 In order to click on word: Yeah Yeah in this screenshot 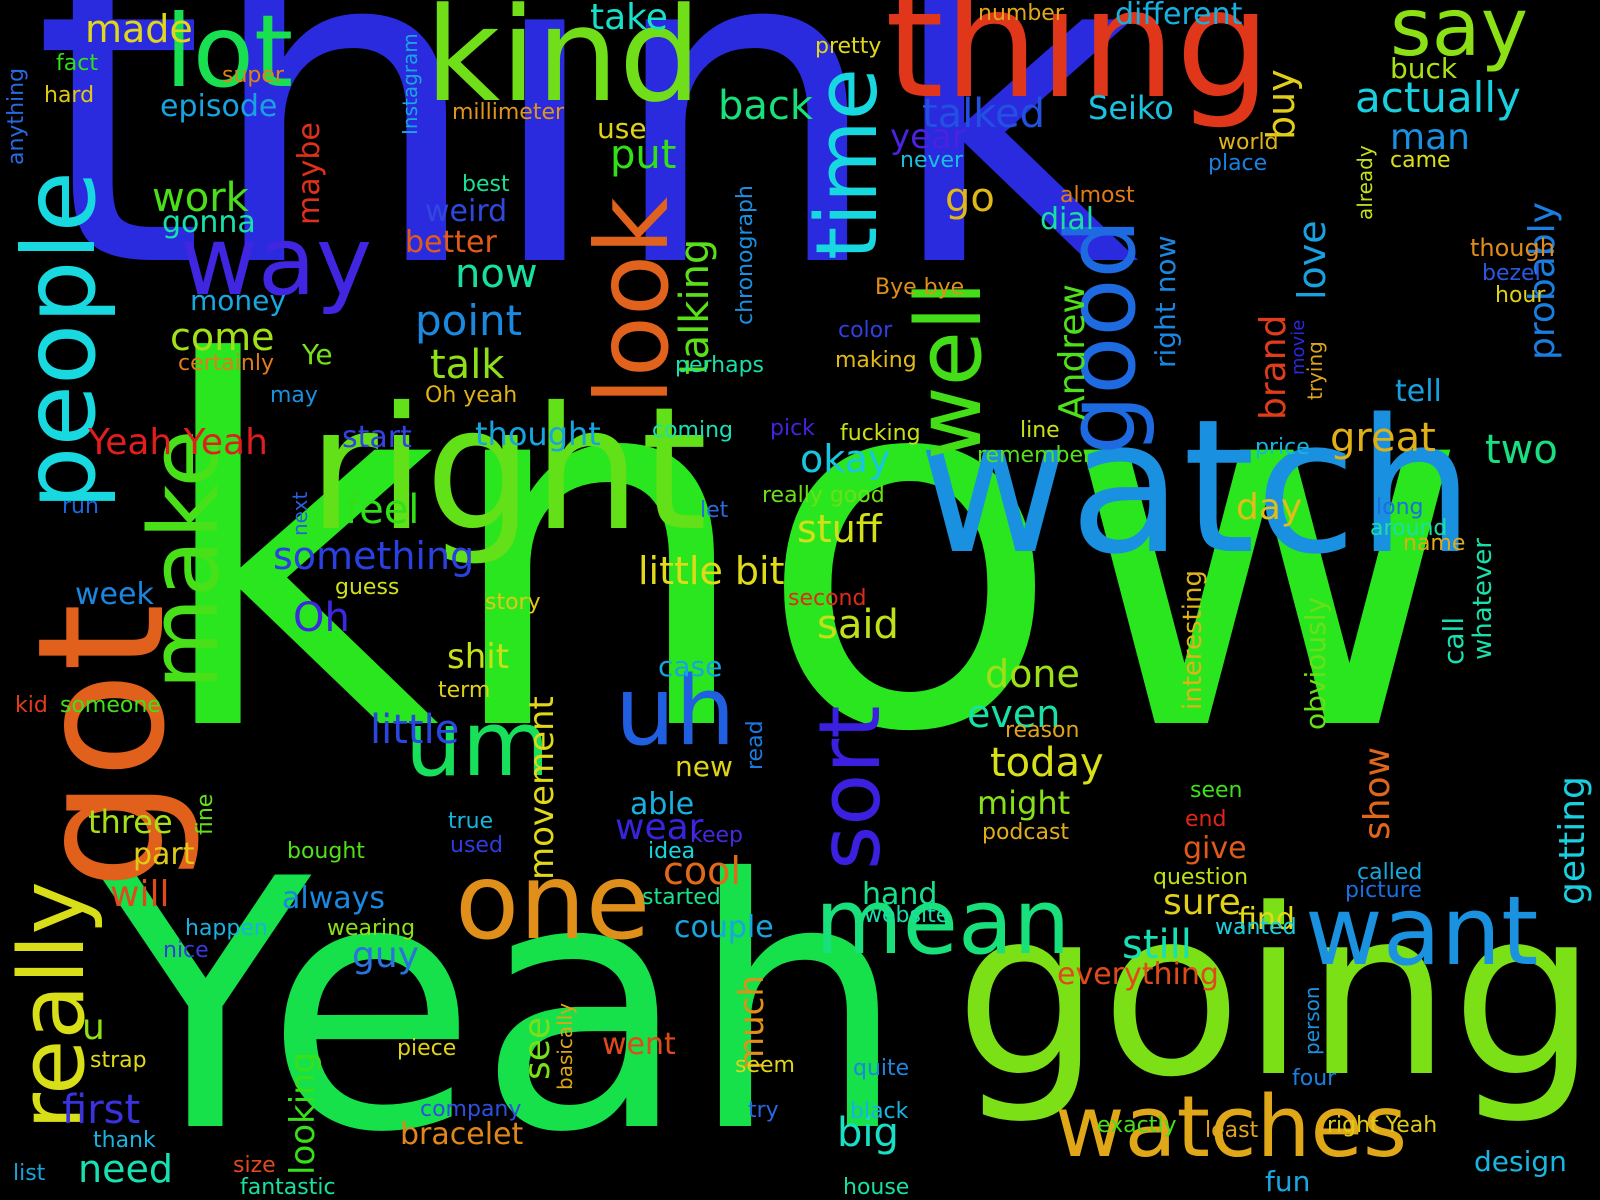, I will do `click(178, 442)`.